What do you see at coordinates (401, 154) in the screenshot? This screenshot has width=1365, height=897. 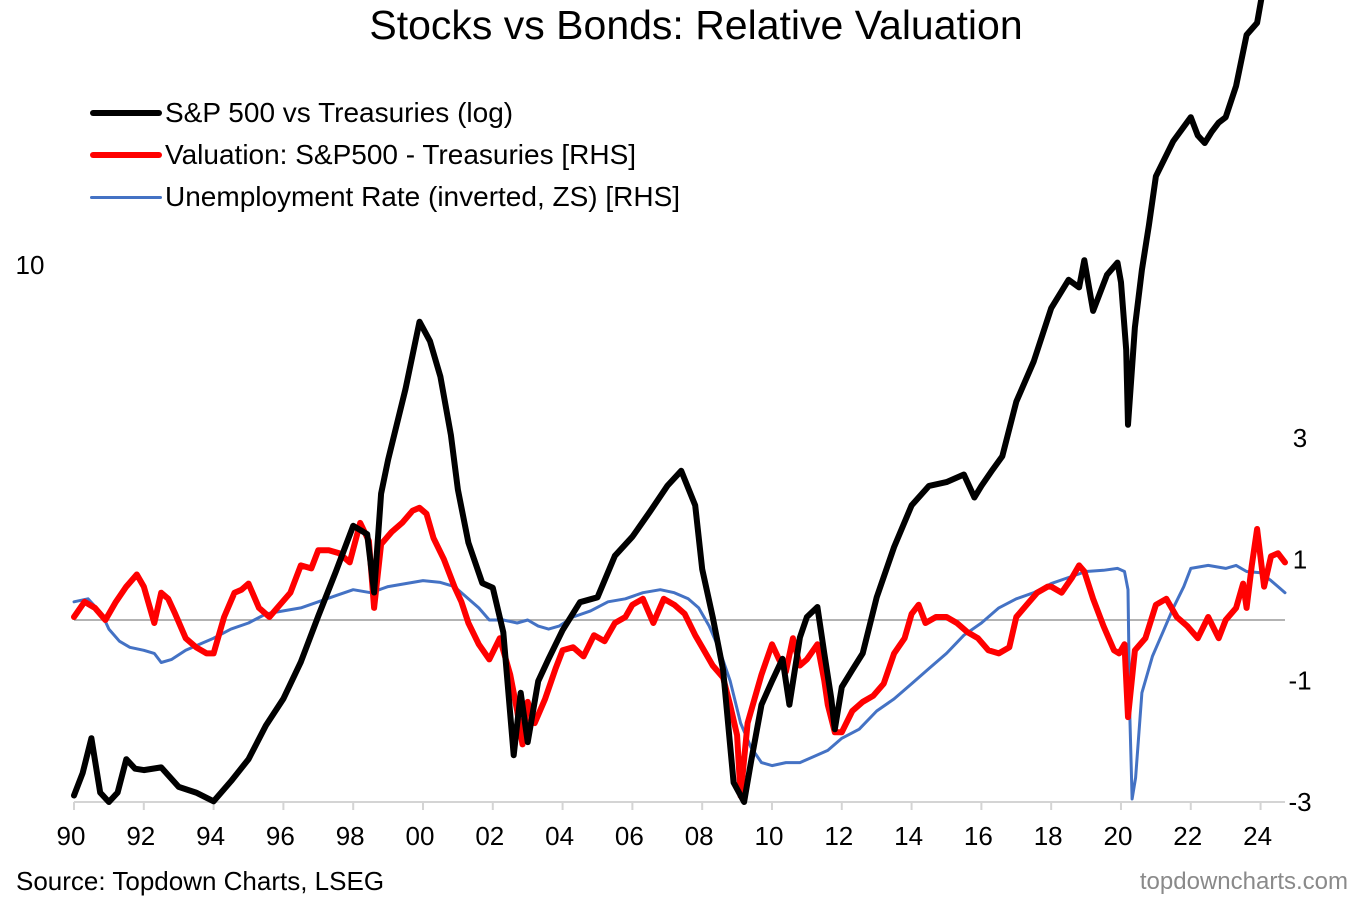 I see `legend-label-valuation: Valuation: S&P500 - Treasuries [RHS]` at bounding box center [401, 154].